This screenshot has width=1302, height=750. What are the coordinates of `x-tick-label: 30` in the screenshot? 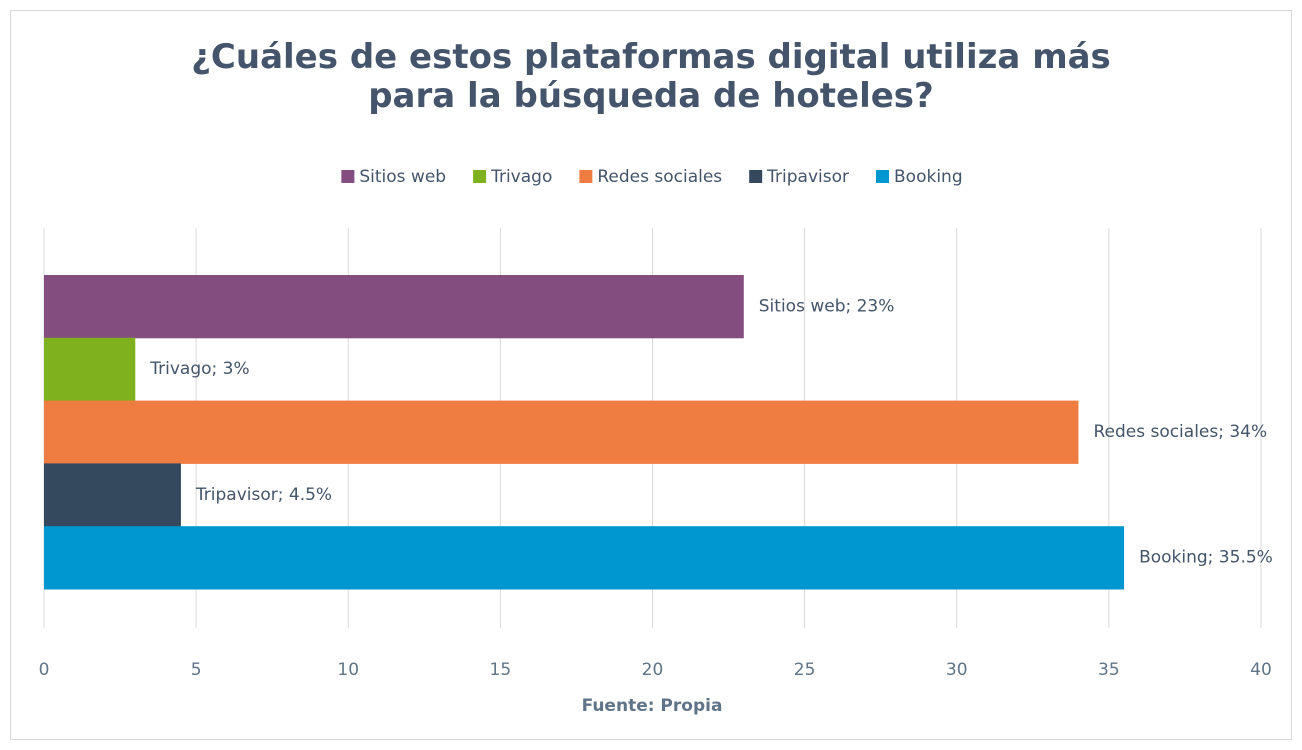 It's located at (957, 670).